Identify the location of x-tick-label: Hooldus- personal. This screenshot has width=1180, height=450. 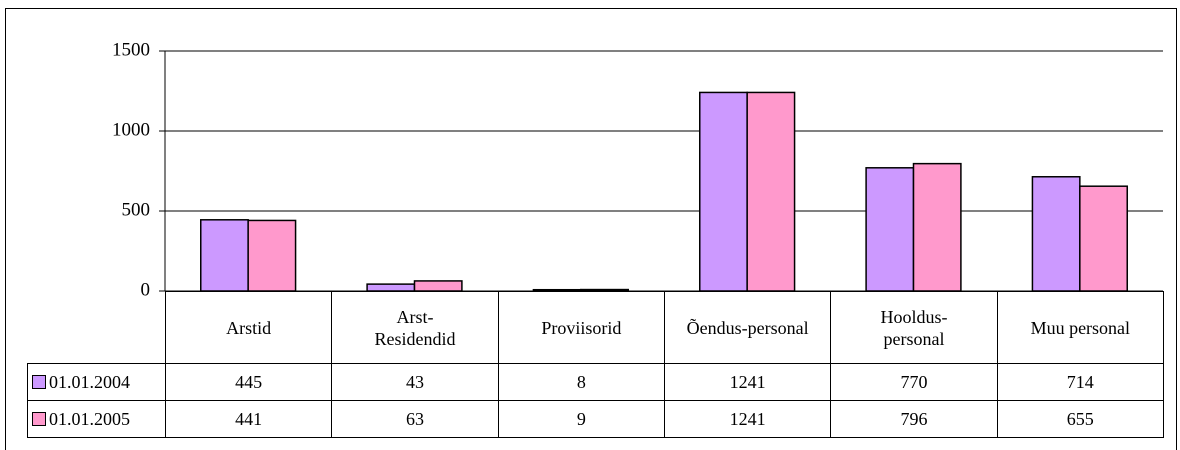
(914, 327).